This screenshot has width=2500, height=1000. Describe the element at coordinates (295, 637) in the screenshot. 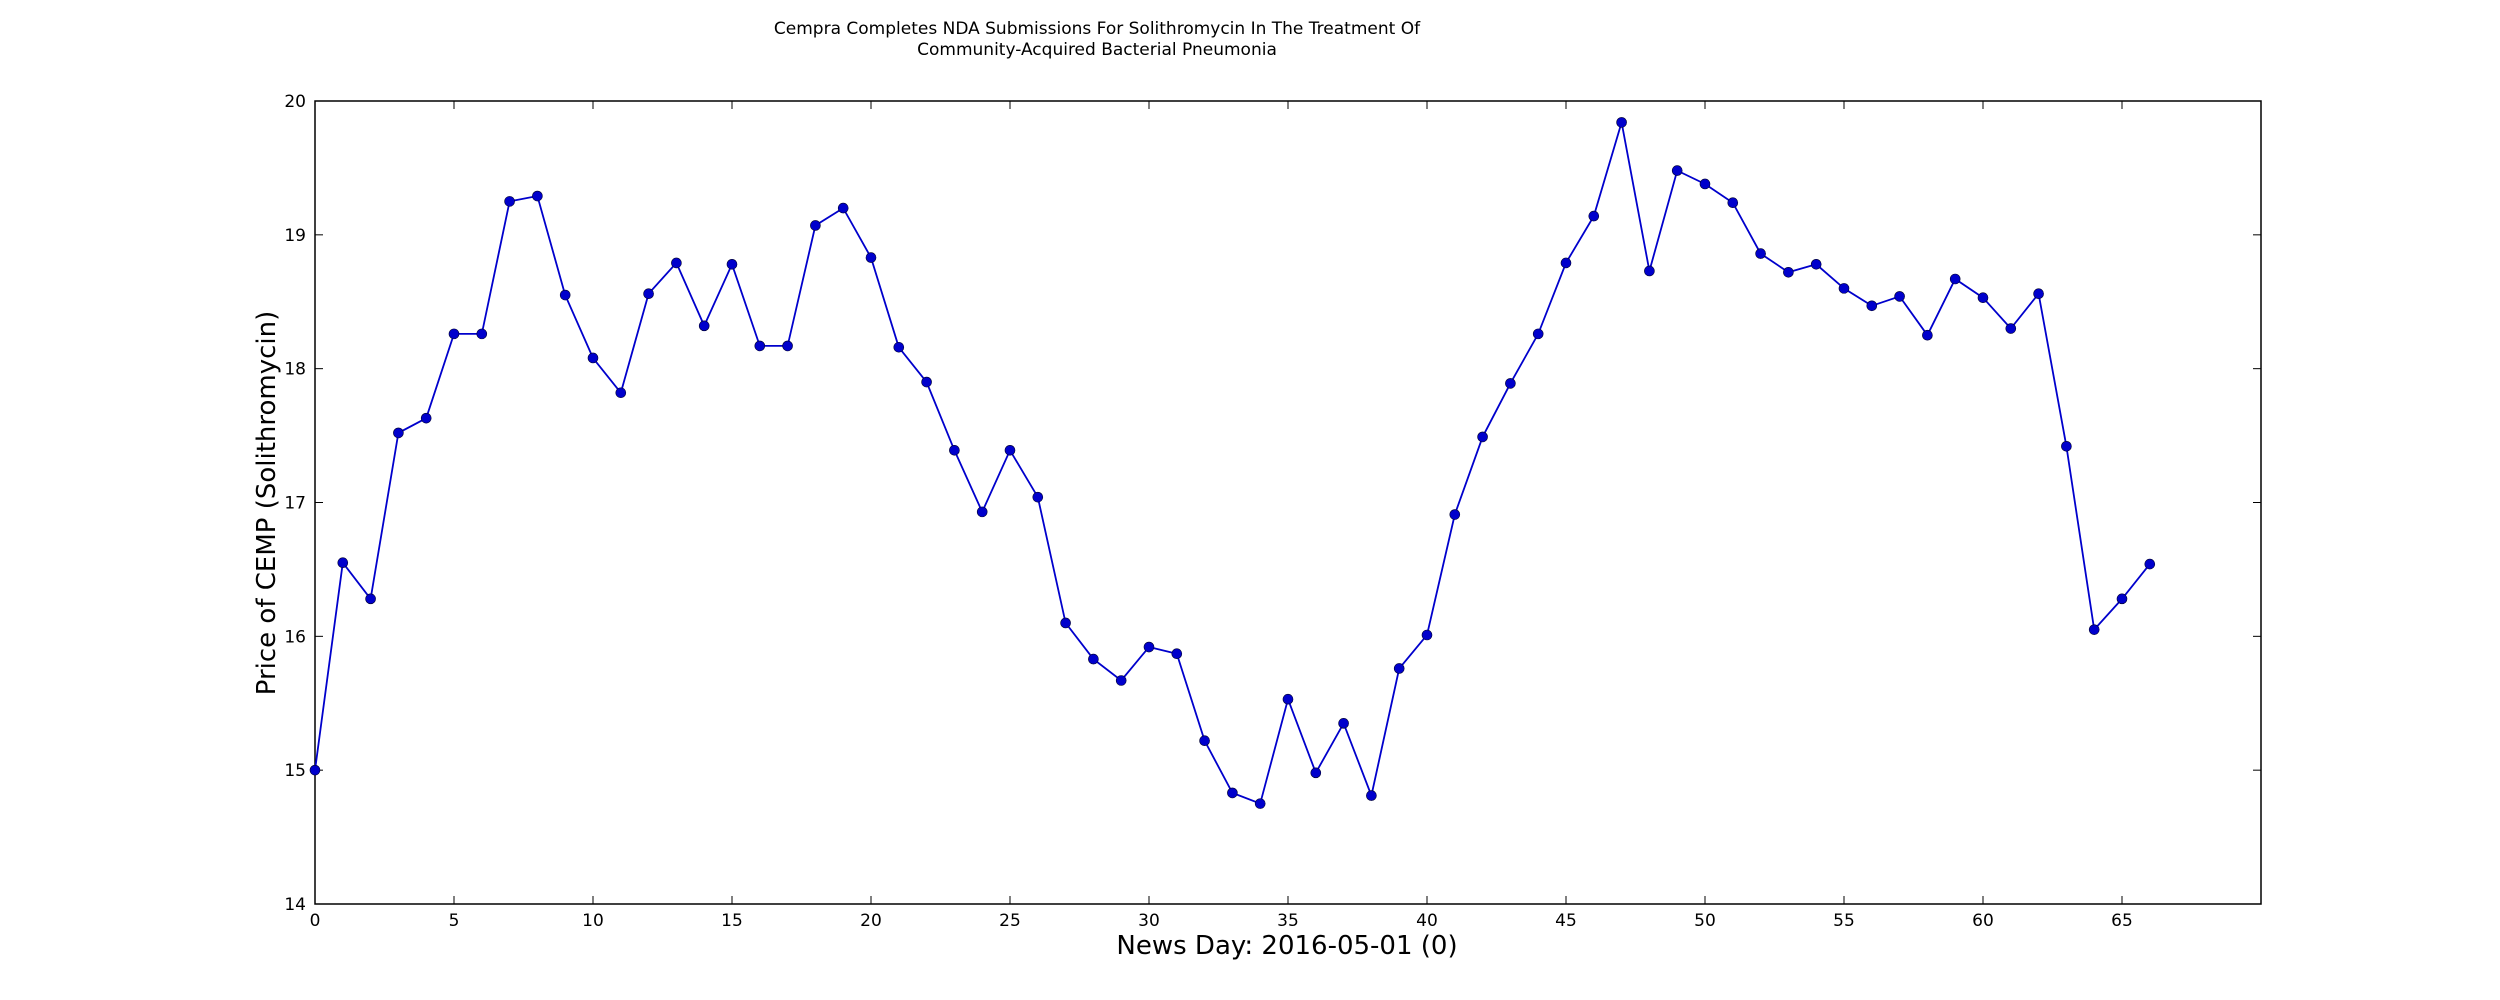

I see `y-tick-label: 16` at that location.